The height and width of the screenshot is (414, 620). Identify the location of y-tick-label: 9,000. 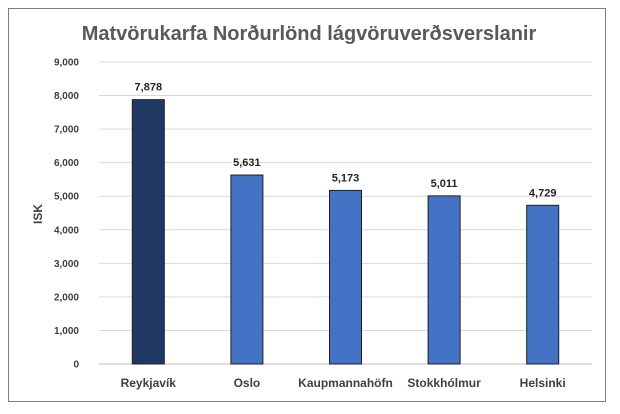
(66, 63).